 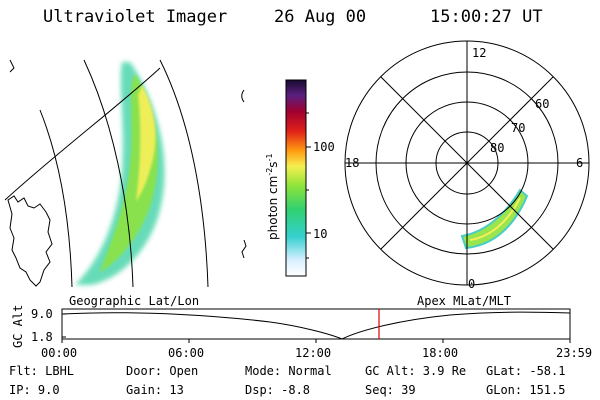 I want to click on island-mid, so click(x=244, y=249).